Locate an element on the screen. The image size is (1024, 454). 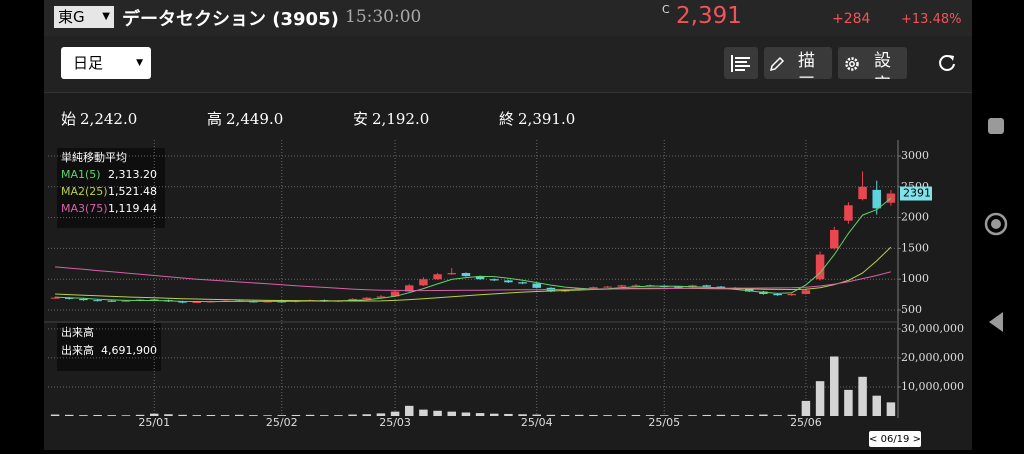
volume-legend-name: 出来高 is located at coordinates (77, 350).